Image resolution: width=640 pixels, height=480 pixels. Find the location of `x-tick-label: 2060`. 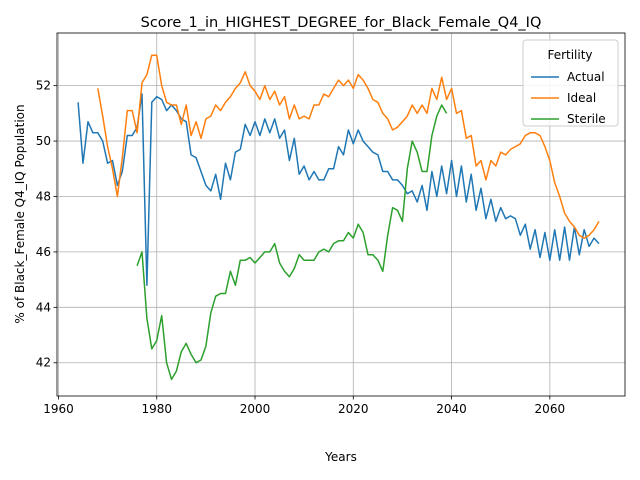

x-tick-label: 2060 is located at coordinates (550, 409).